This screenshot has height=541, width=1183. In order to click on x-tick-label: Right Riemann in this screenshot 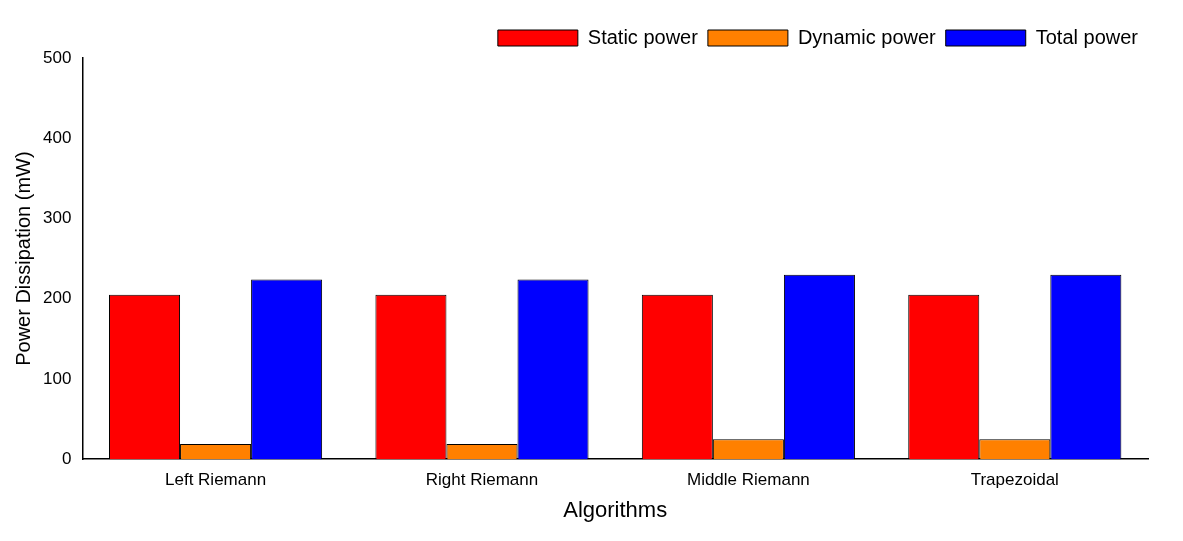, I will do `click(482, 480)`.